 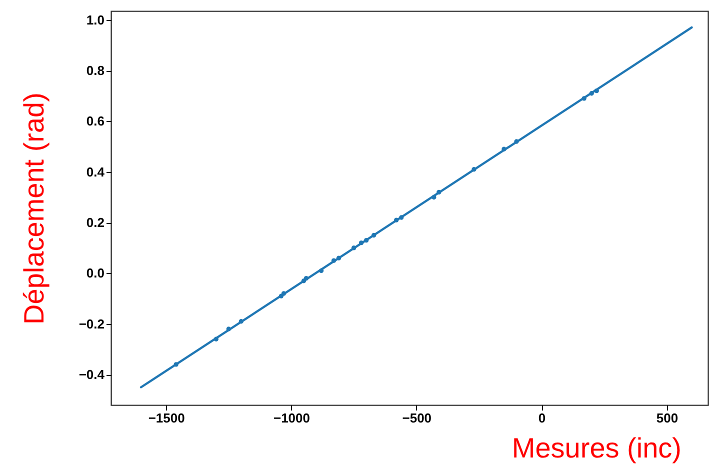 I want to click on y-axis-title: Déplacement (rad), so click(x=34, y=208).